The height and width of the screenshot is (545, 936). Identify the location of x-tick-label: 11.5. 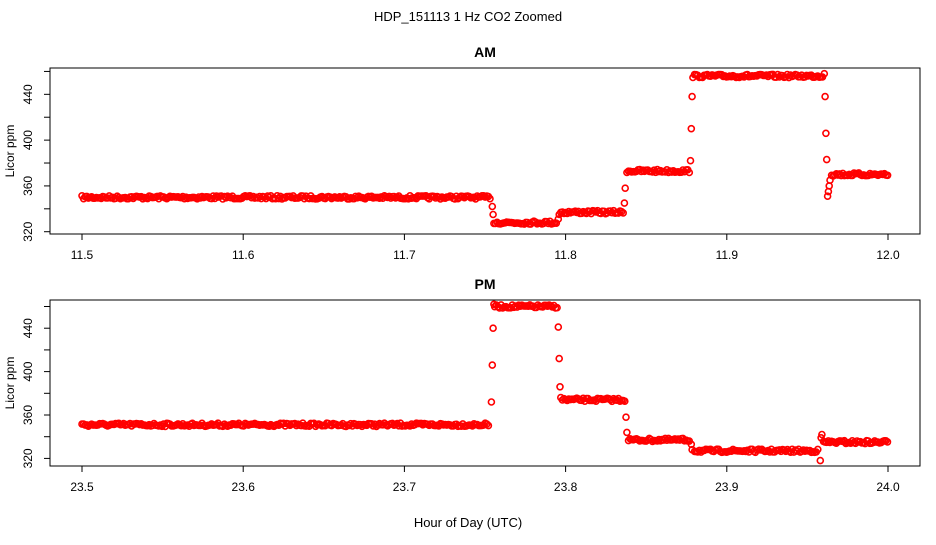
(82, 255).